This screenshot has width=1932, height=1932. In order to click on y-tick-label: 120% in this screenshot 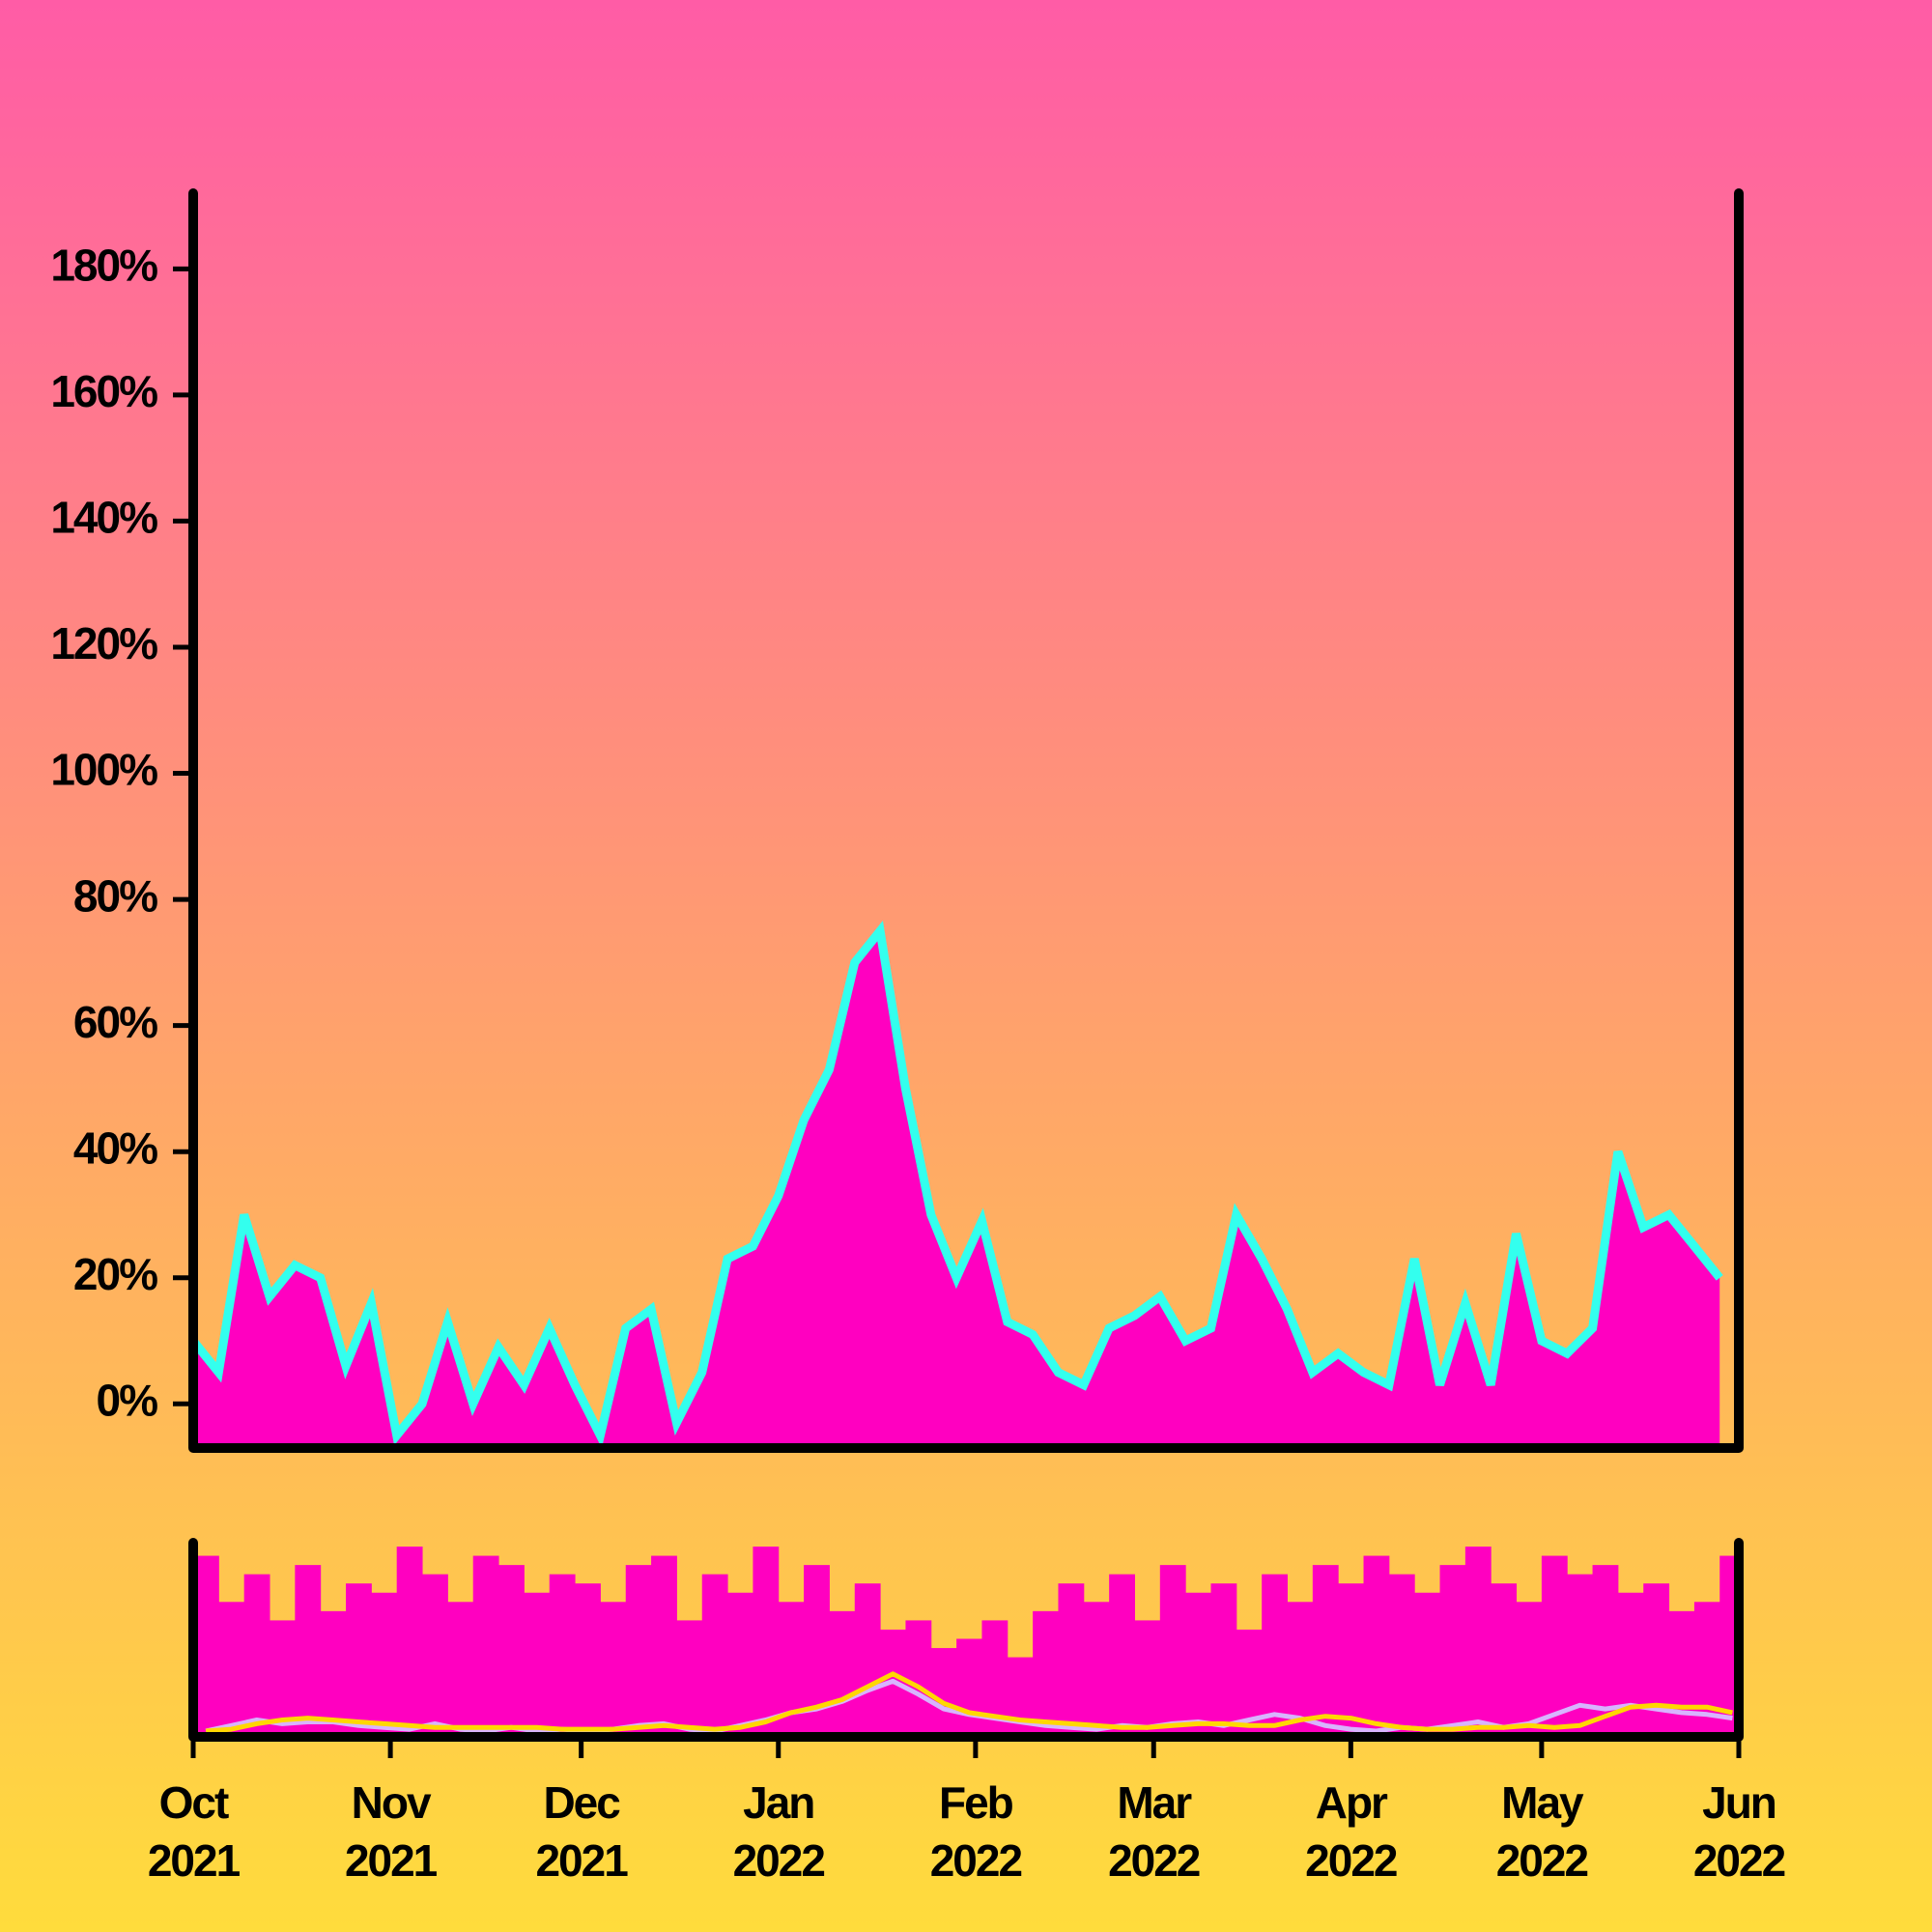, I will do `click(103, 643)`.